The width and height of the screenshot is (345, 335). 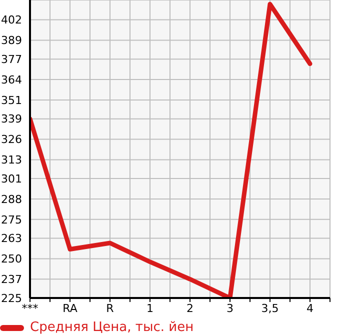 I want to click on y-tick-label: 313, so click(x=11, y=160).